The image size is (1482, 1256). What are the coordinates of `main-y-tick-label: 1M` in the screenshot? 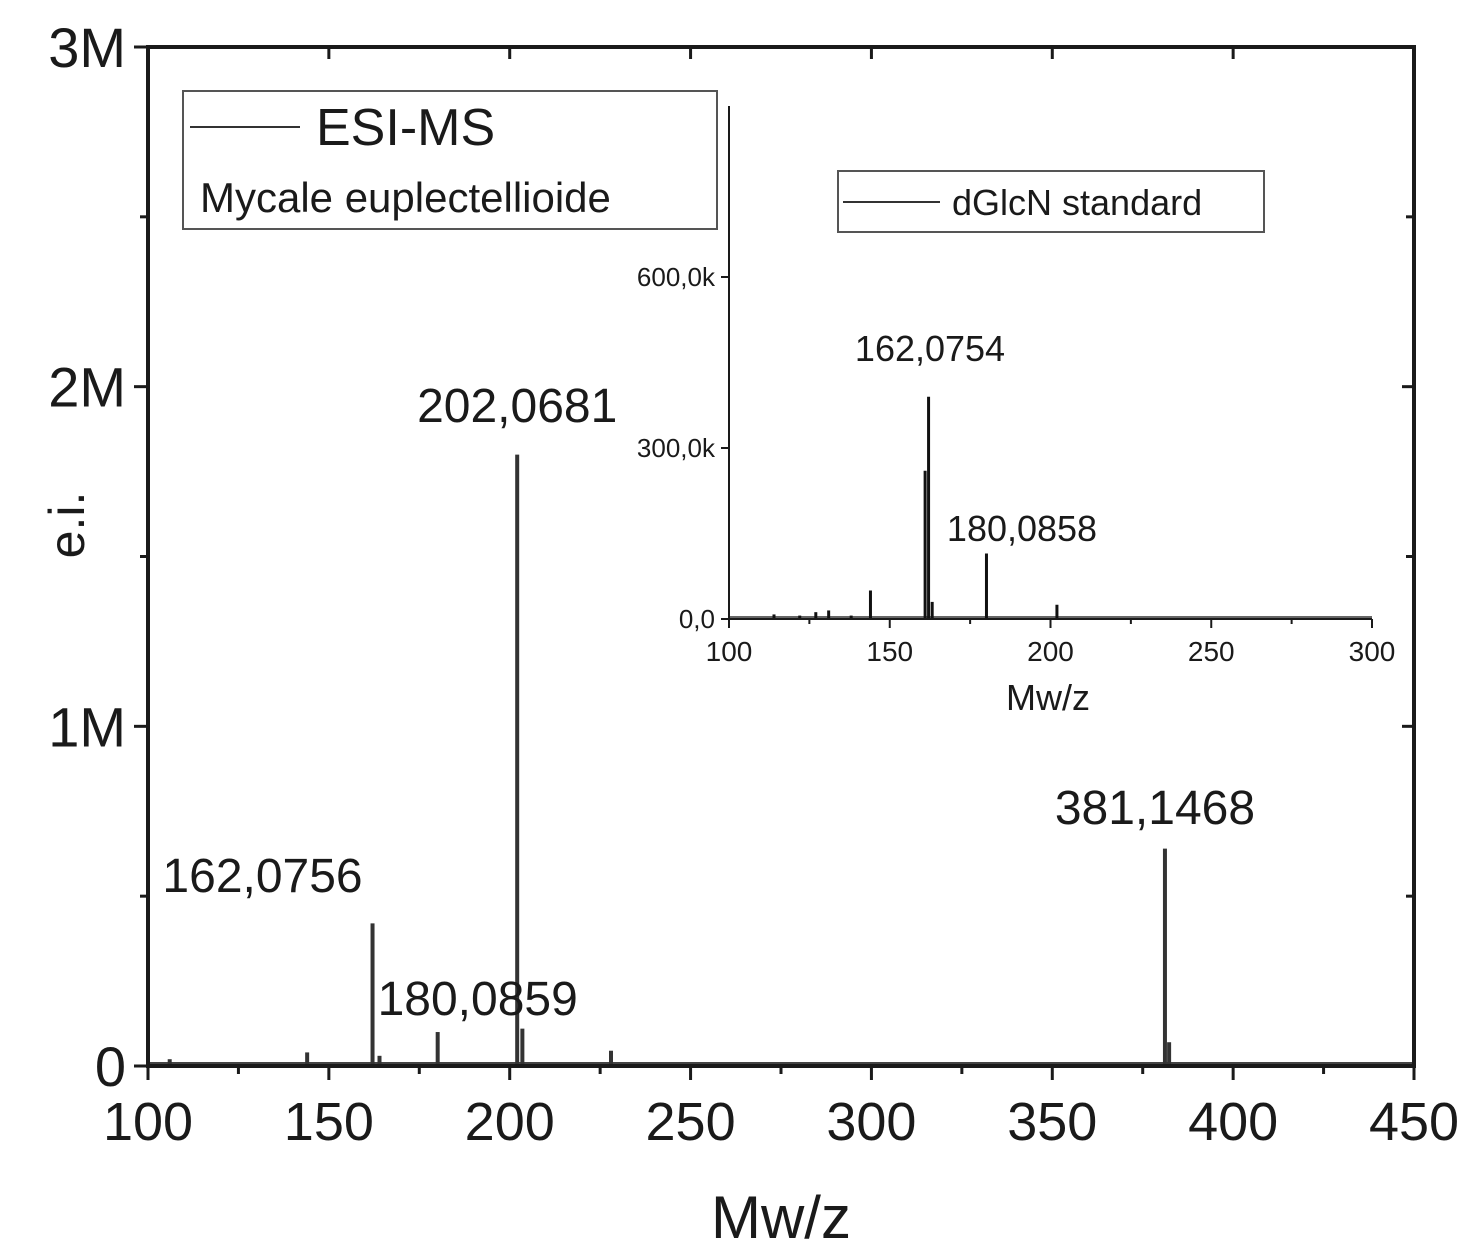 It's located at (87, 726).